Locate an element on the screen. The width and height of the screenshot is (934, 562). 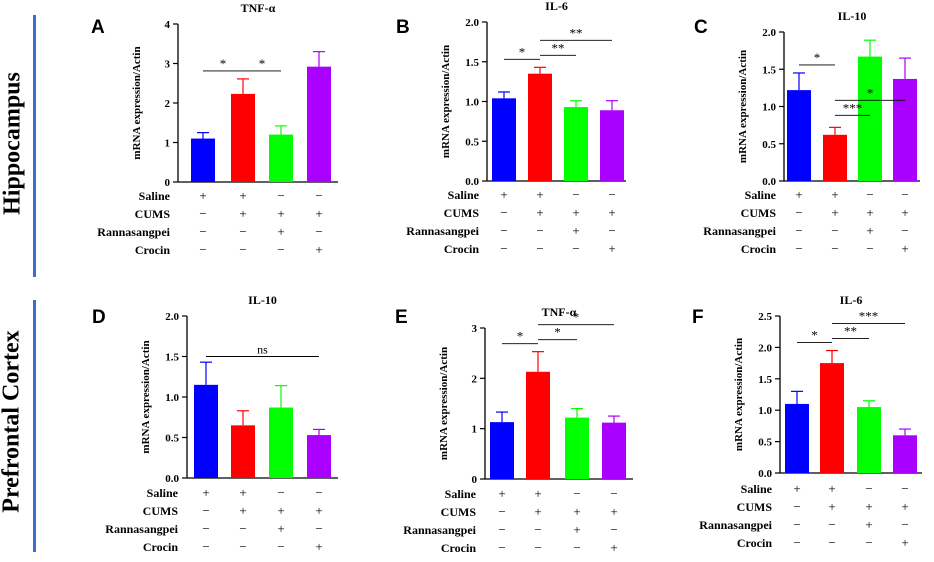
y-tick-label: 2 is located at coordinates (168, 104).